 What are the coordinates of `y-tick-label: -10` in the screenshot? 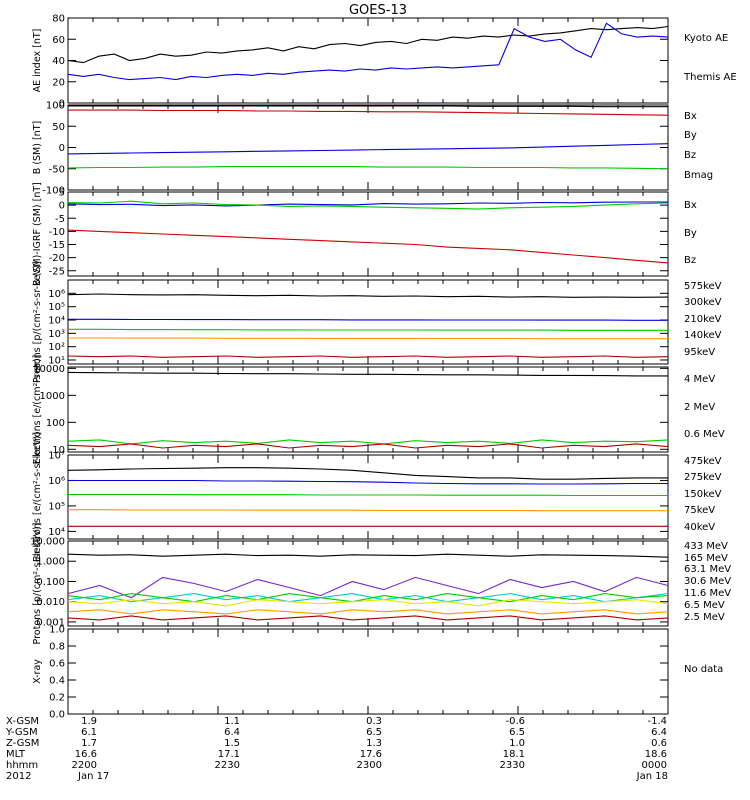 It's located at (57, 232).